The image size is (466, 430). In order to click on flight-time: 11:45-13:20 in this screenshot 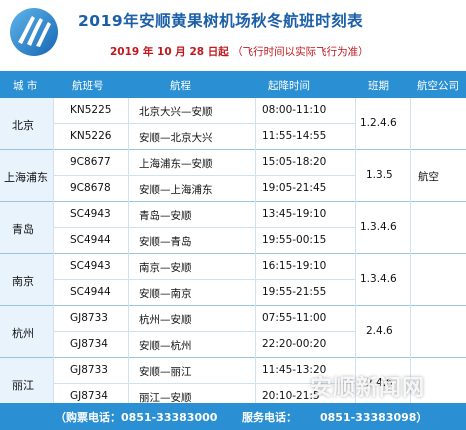, I will do `click(294, 370)`.